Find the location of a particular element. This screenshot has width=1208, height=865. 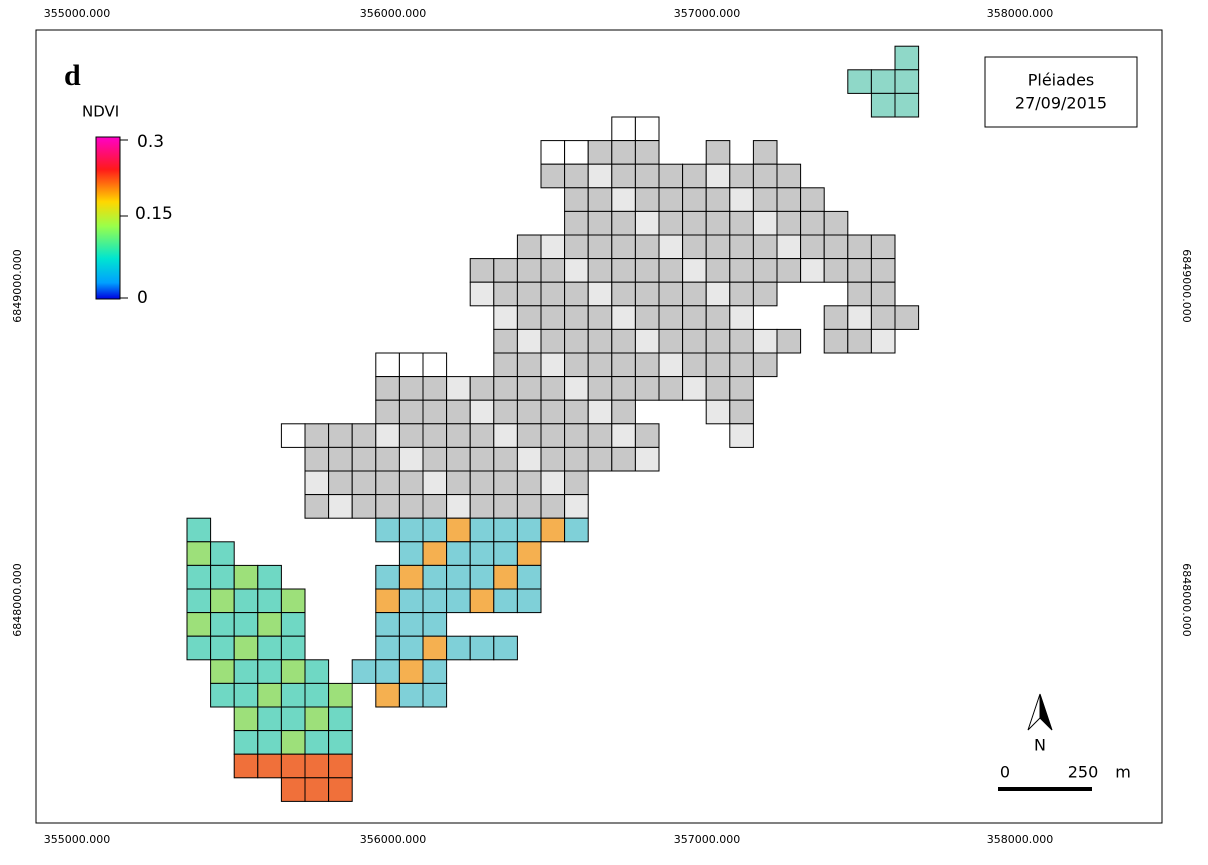

info-box is located at coordinates (1061, 92).